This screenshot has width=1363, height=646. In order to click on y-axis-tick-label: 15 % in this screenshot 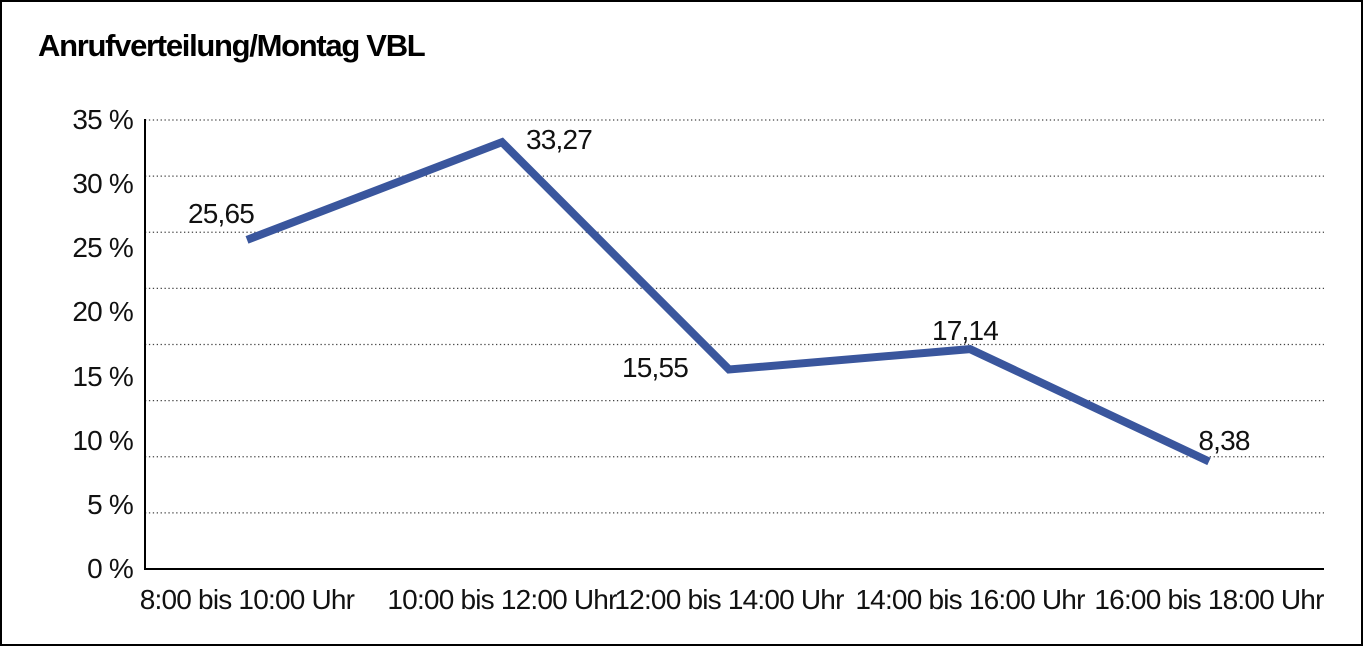, I will do `click(102, 376)`.